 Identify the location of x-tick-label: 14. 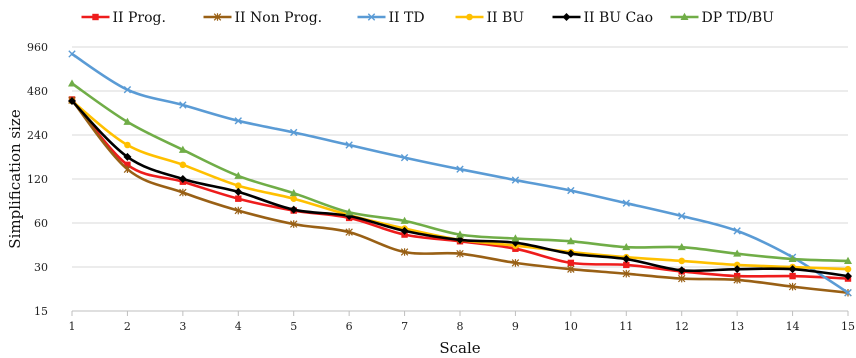
(793, 326).